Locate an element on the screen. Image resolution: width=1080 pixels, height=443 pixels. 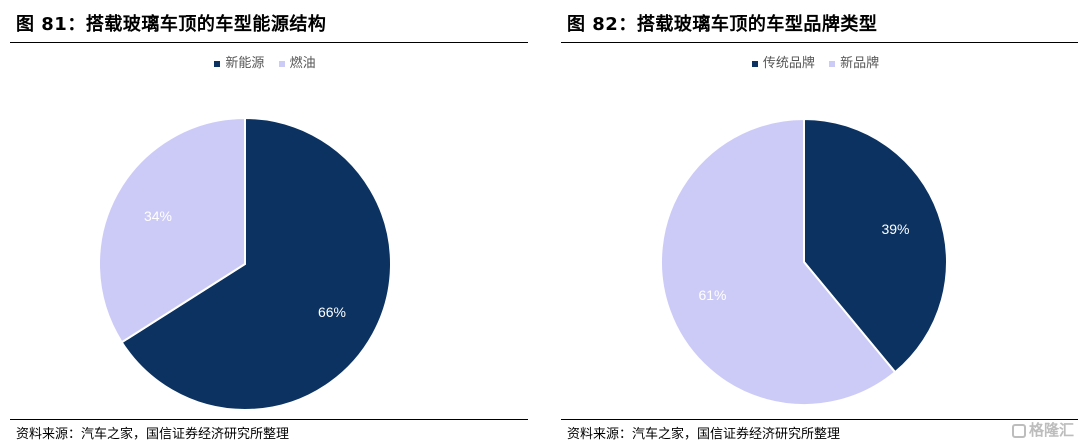
slice-value-label: 34% is located at coordinates (158, 216).